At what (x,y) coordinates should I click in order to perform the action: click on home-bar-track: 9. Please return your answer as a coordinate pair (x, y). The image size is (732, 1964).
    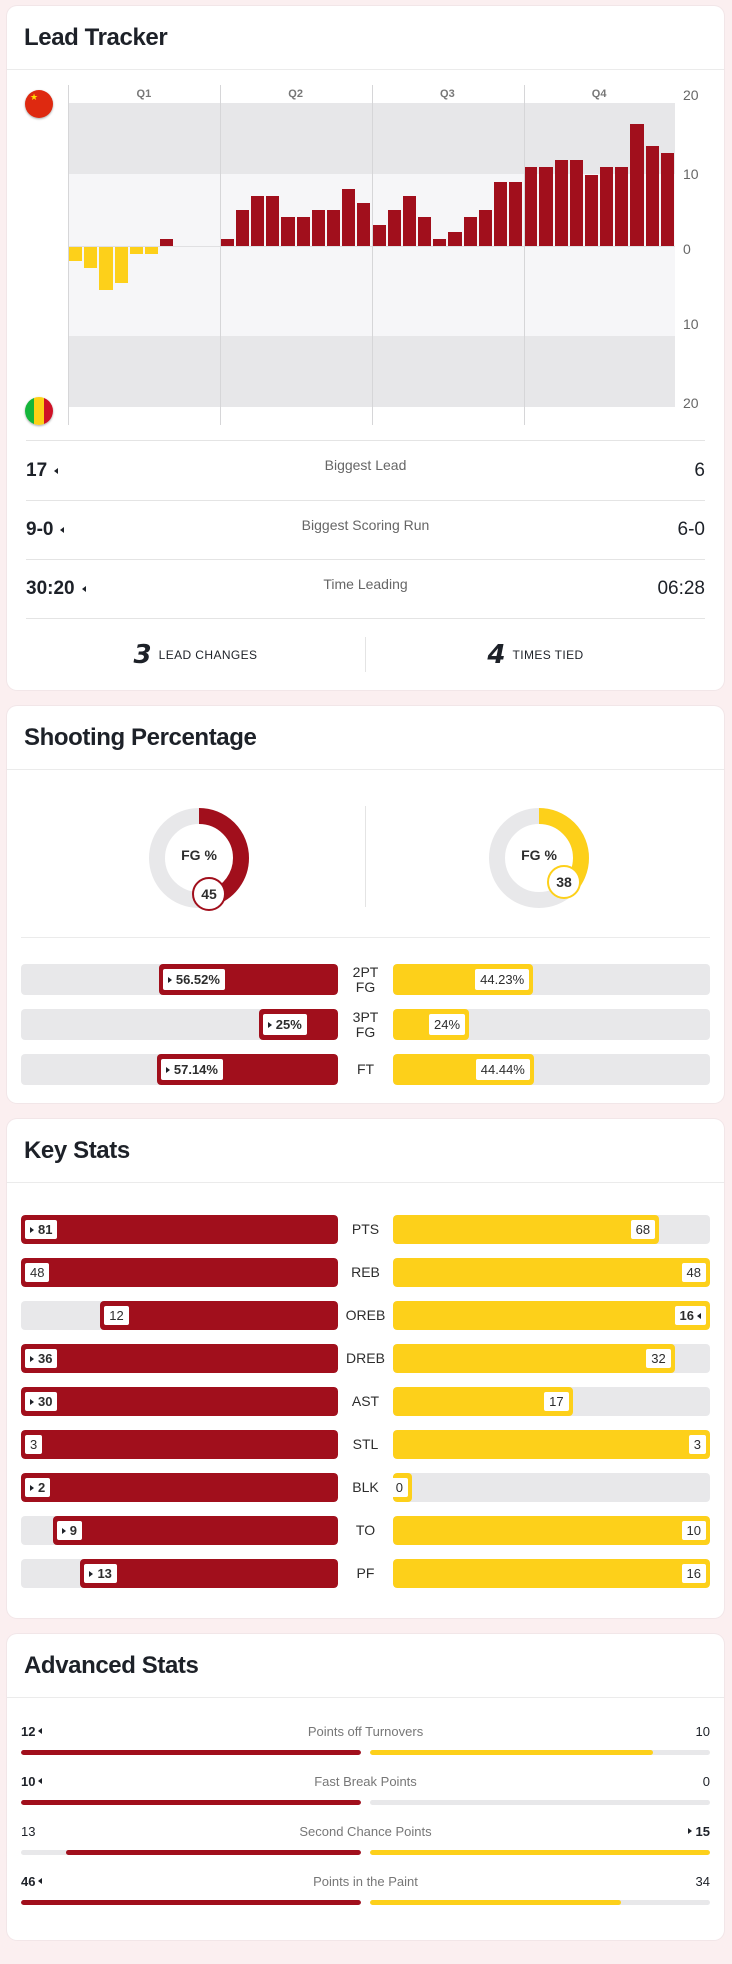
    Looking at the image, I should click on (179, 1530).